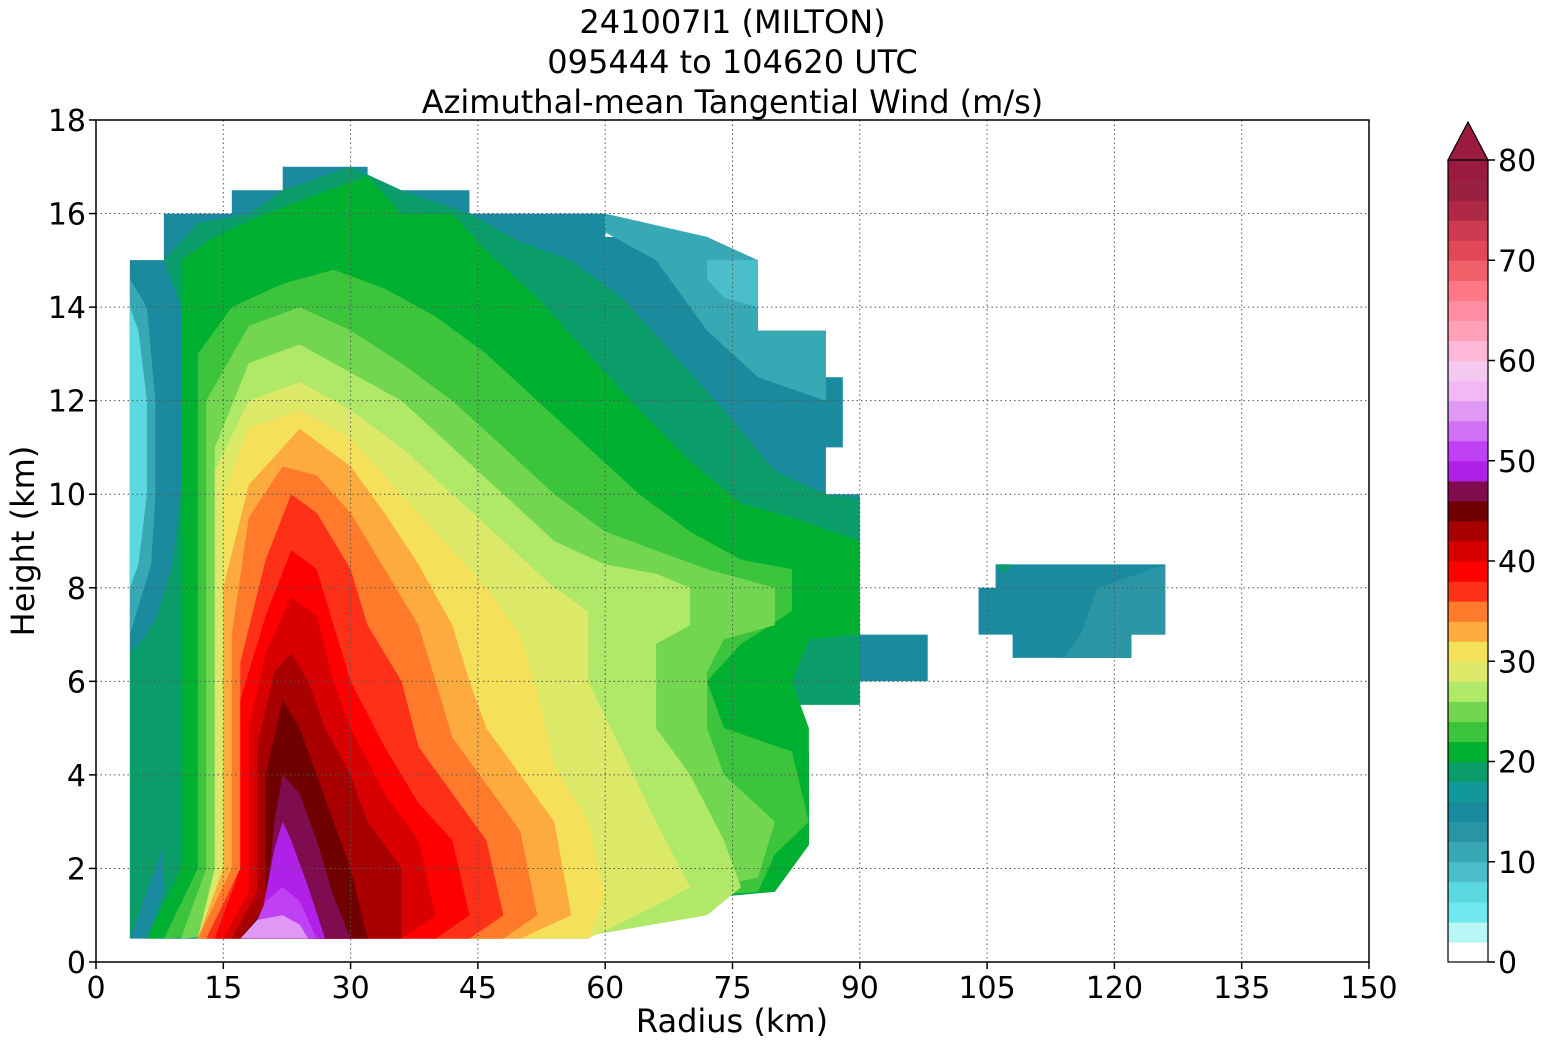  What do you see at coordinates (732, 284) in the screenshot?
I see `contour-cyan` at bounding box center [732, 284].